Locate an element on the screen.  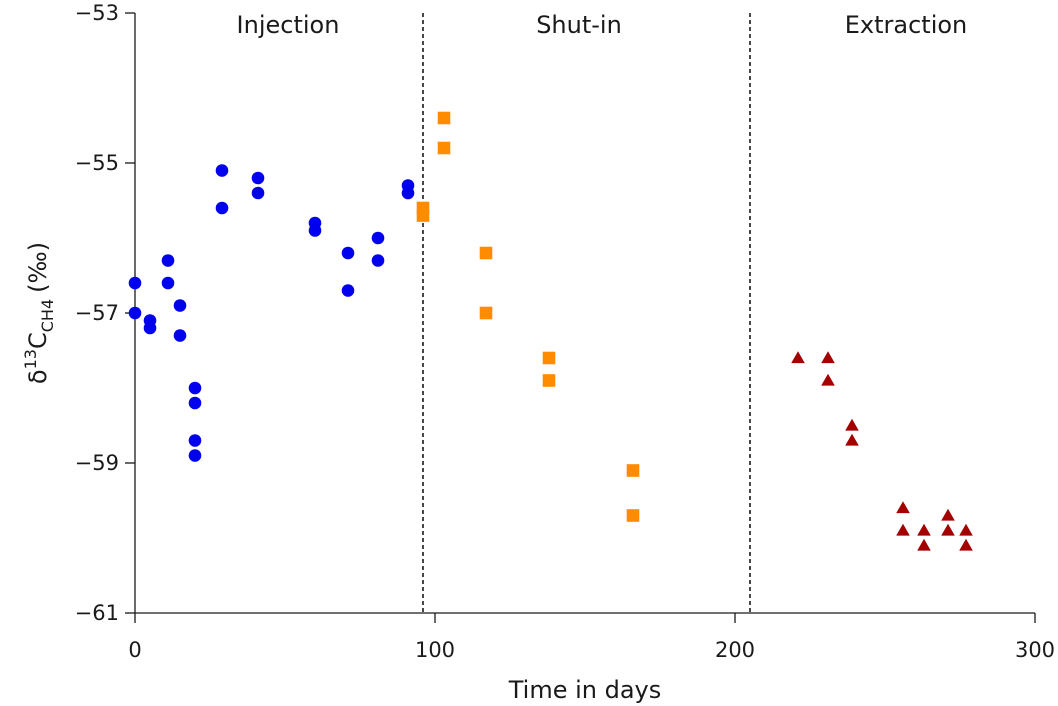
y-tick-label: −61 is located at coordinates (97, 613).